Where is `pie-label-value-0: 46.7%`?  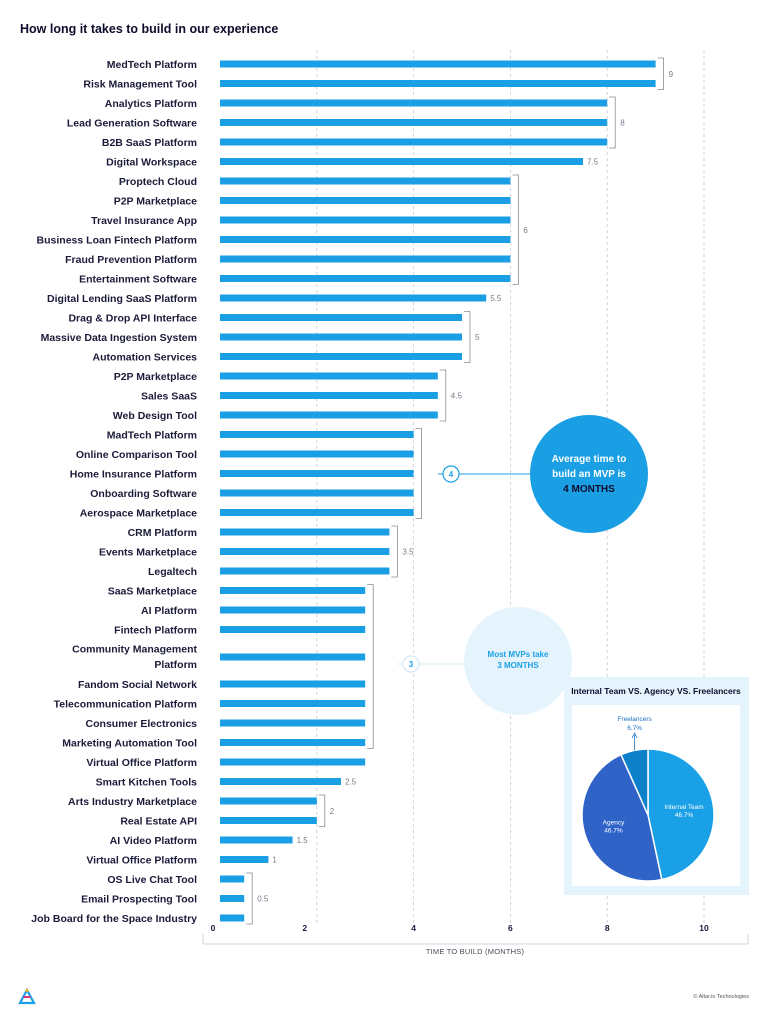 pie-label-value-0: 46.7% is located at coordinates (684, 815).